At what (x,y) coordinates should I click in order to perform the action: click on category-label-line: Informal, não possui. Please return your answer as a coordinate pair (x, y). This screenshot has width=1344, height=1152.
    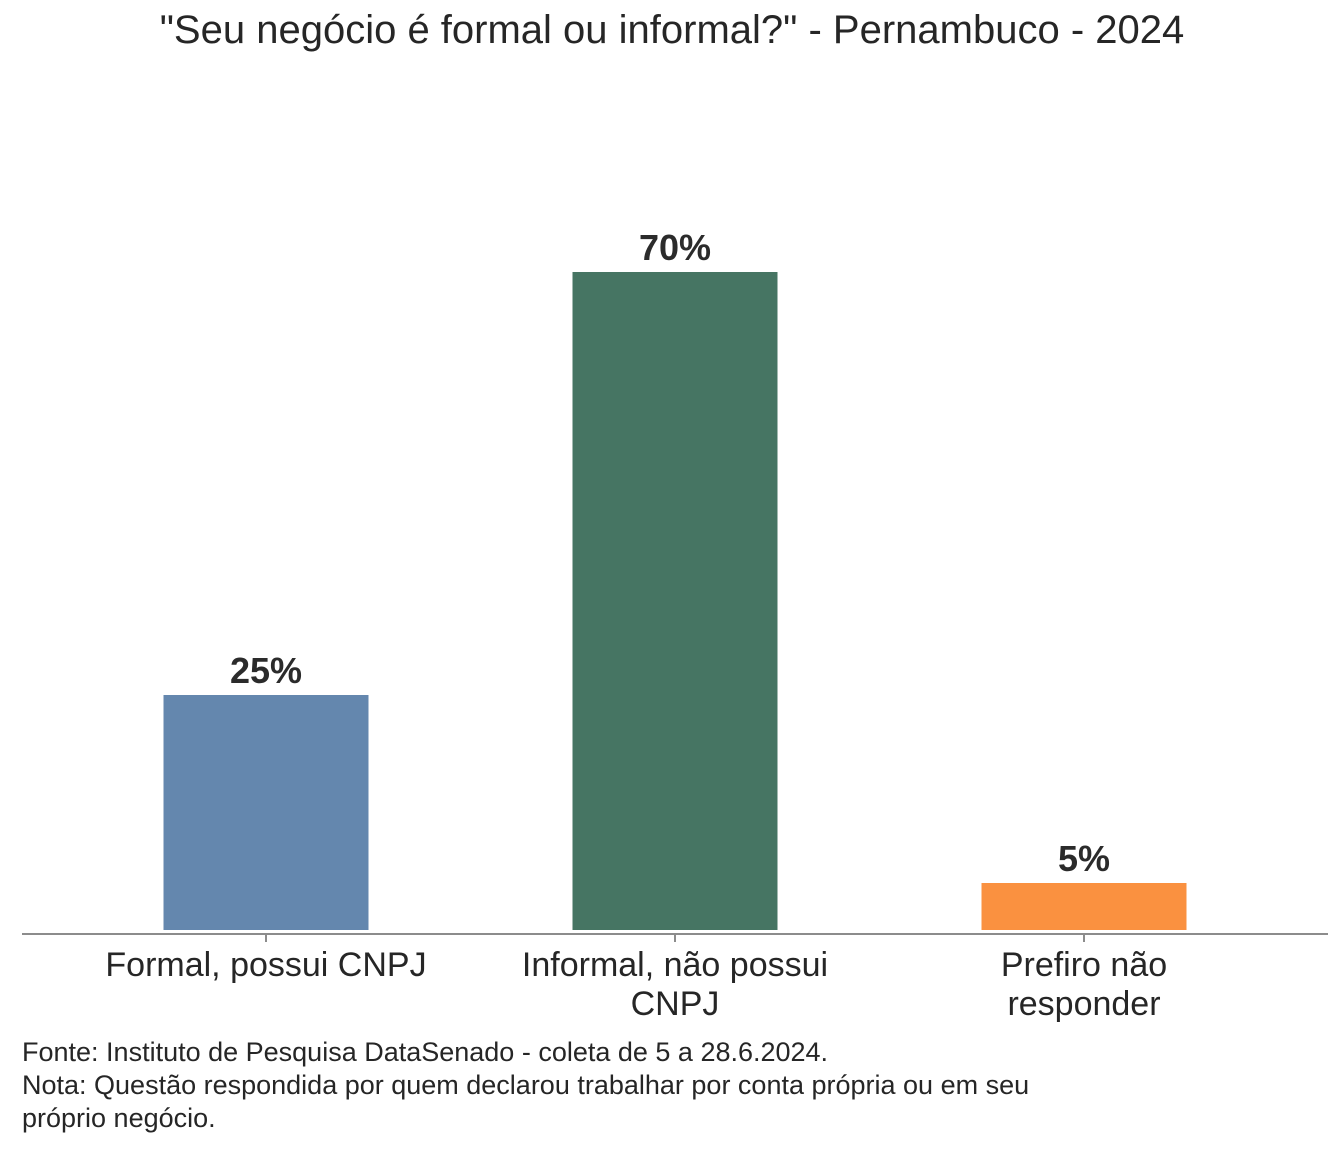
    Looking at the image, I should click on (675, 965).